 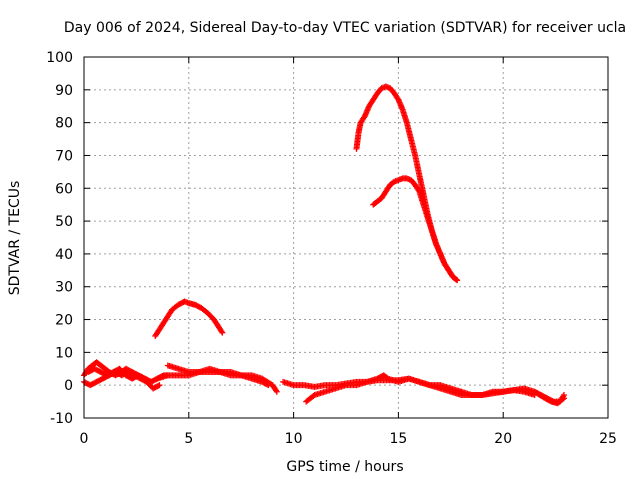 What do you see at coordinates (68, 386) in the screenshot?
I see `y-tick-label: 0` at bounding box center [68, 386].